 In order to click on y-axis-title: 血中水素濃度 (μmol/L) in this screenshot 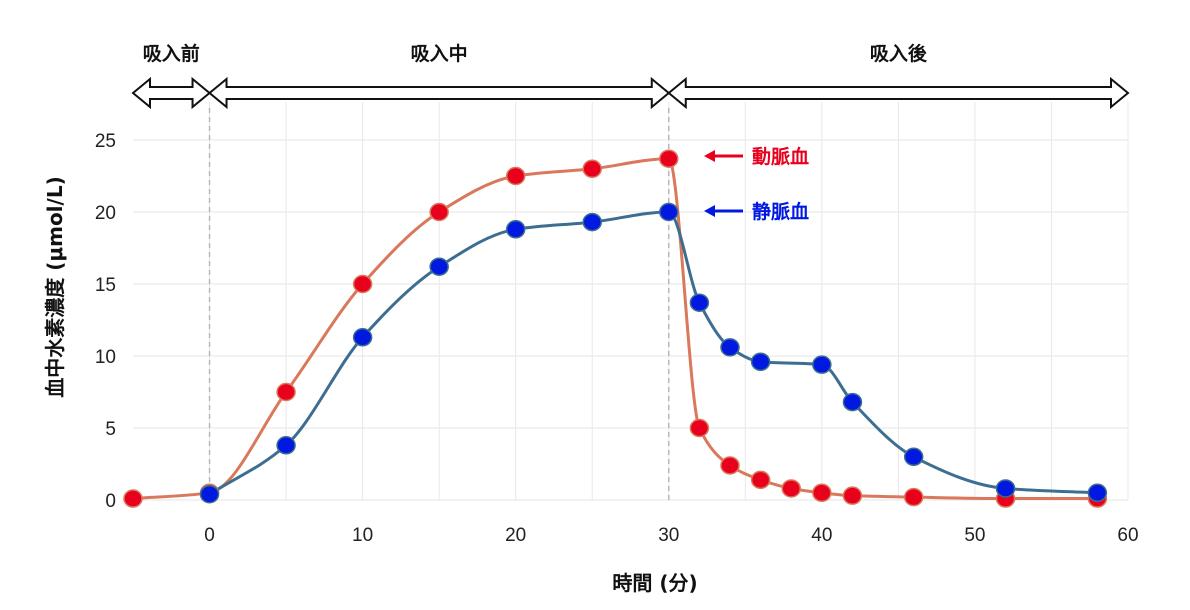, I will do `click(55, 286)`.